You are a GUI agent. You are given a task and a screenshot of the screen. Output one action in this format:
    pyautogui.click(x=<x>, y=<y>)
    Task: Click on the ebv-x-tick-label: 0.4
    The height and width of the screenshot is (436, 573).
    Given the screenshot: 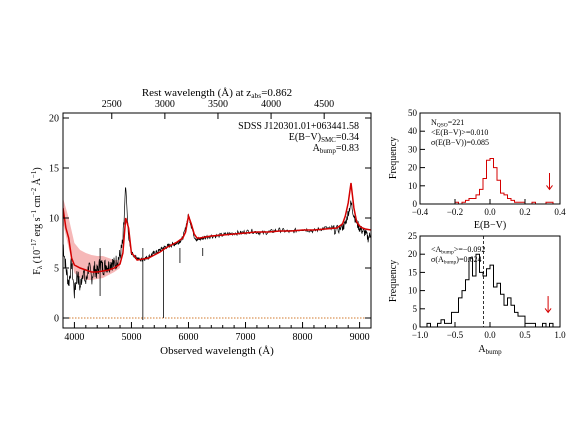 What is the action you would take?
    pyautogui.click(x=560, y=212)
    